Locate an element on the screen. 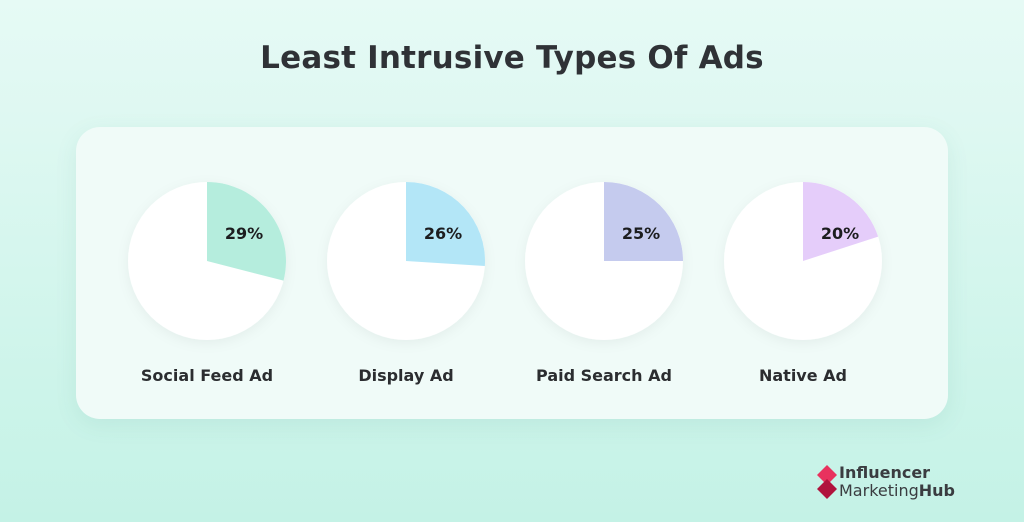 The height and width of the screenshot is (522, 1024). influencer-marketing-hub-logo: Influencer MarketingHub is located at coordinates (902, 483).